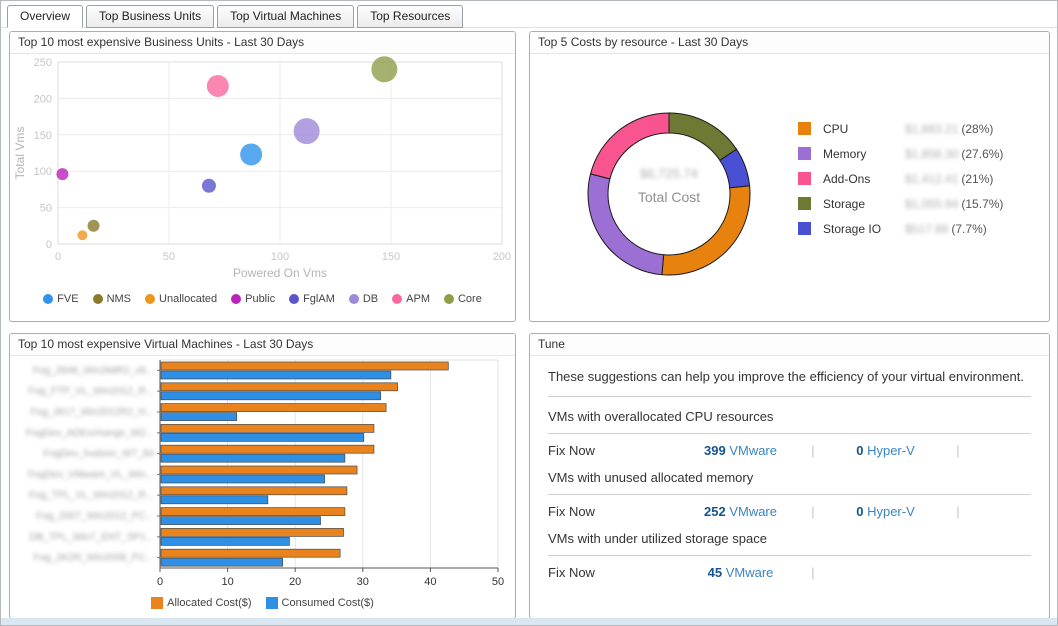 This screenshot has width=1058, height=626. Describe the element at coordinates (306, 131) in the screenshot. I see `bubble-db` at that location.